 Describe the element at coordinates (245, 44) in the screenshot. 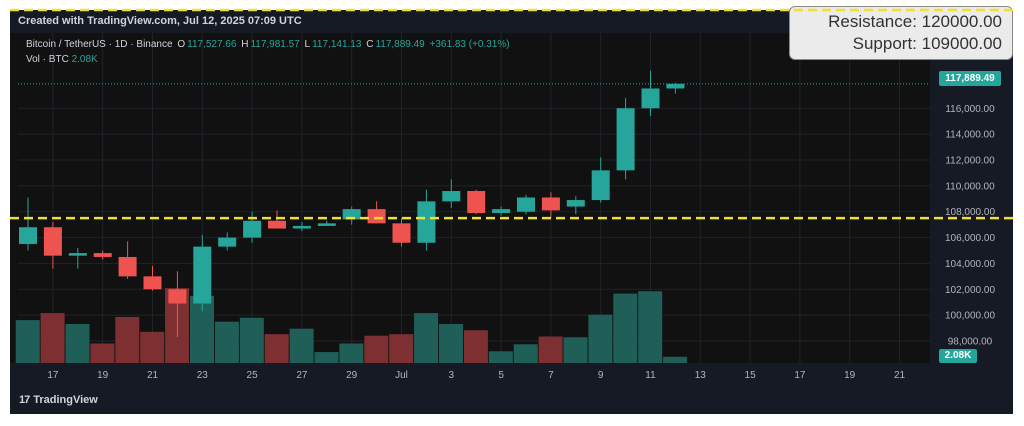

I see `high-label: H` at that location.